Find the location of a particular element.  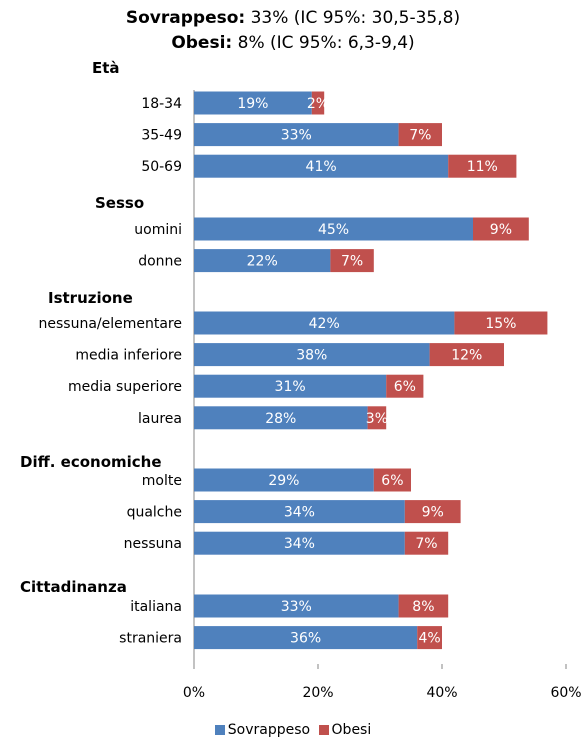

data-label-obesi-media-inferiore: 12% is located at coordinates (466, 356).